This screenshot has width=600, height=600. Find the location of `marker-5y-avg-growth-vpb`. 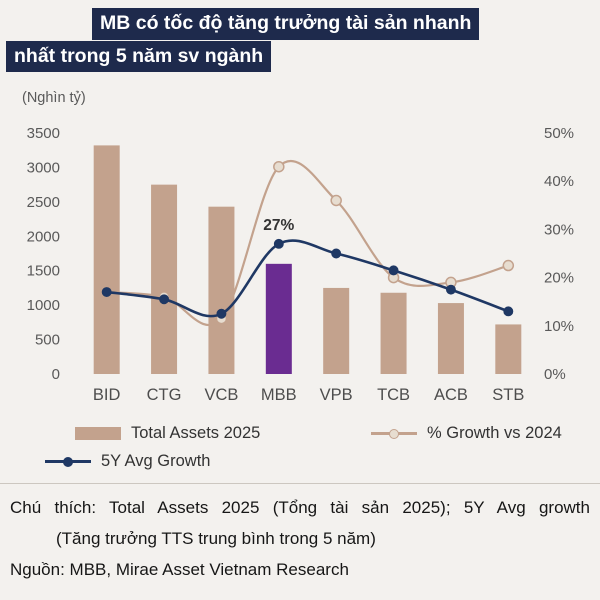

marker-5y-avg-growth-vpb is located at coordinates (336, 253).